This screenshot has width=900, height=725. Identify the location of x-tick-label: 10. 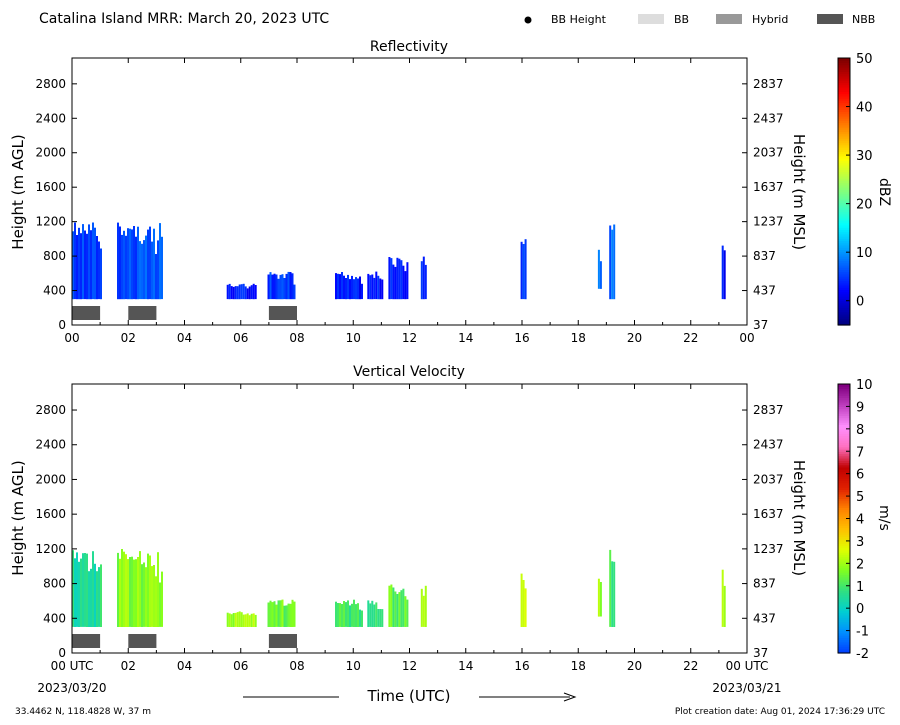
(353, 666).